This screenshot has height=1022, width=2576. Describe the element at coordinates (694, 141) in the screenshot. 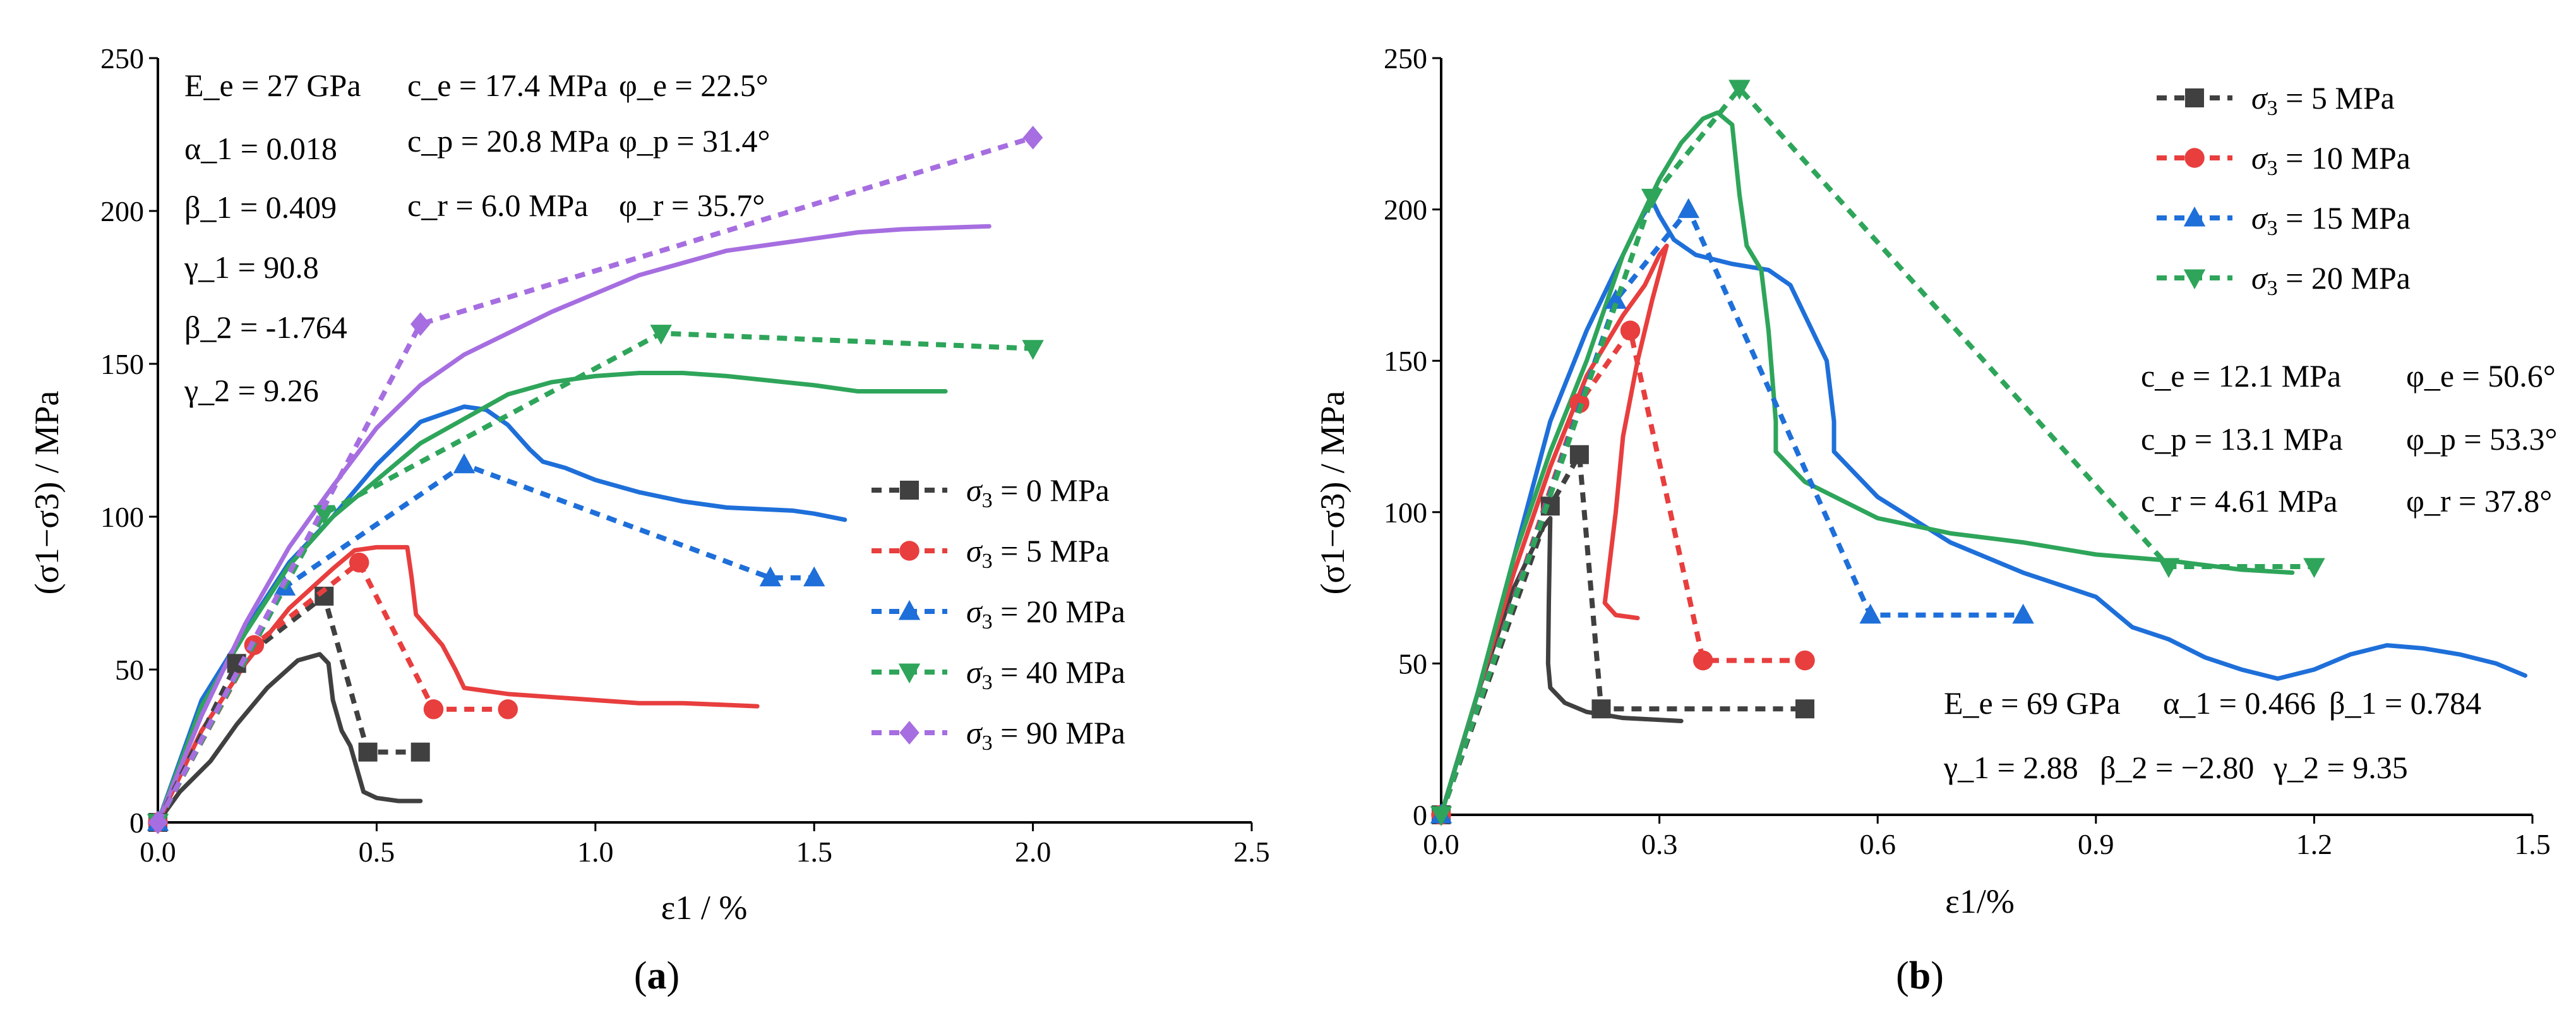

I see `param-phi-p: φ_p = 31.4°` at that location.